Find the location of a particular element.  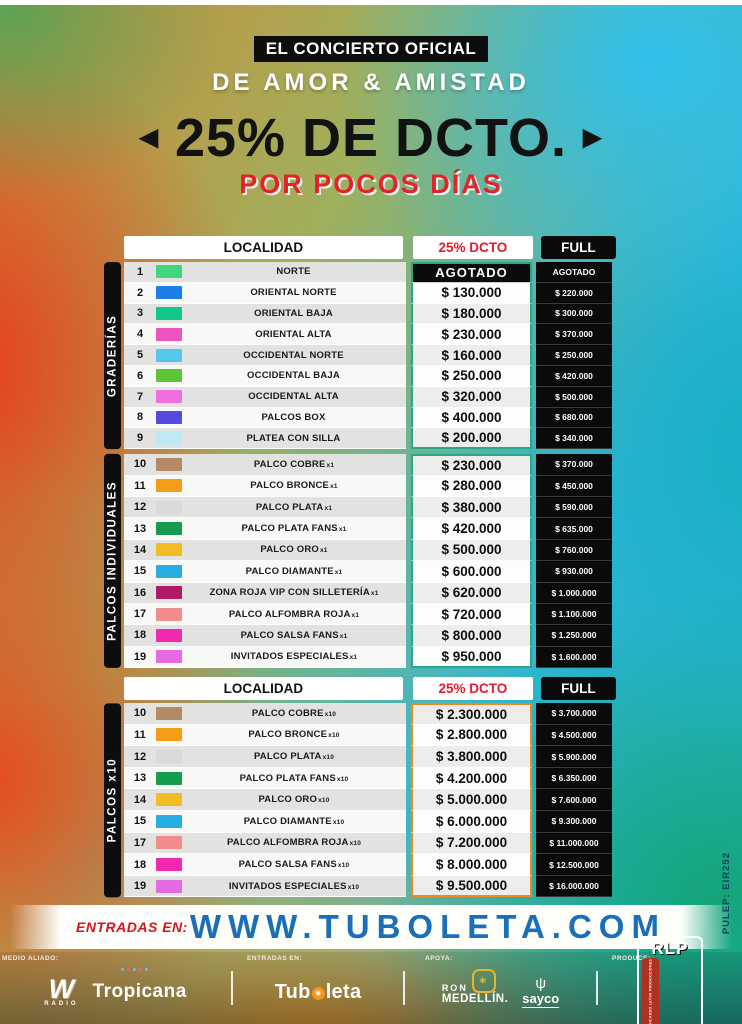

locality-cell: 11 PALCO BRONCEx1 is located at coordinates (265, 486).